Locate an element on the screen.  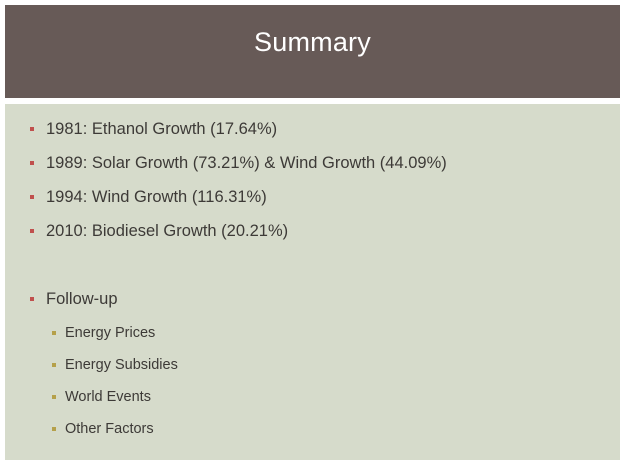
bullet-item: 1981: Ethanol Growth (17.64%) is located at coordinates (226, 133).